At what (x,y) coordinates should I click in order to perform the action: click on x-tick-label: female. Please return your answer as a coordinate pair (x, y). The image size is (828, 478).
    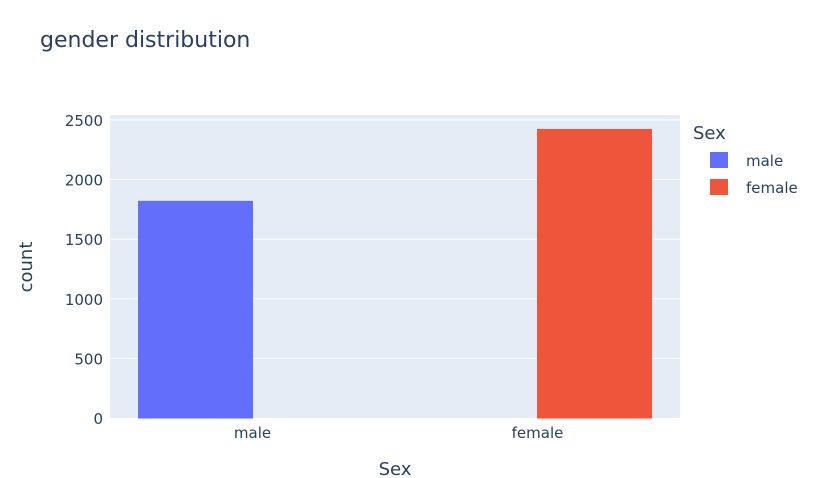
    Looking at the image, I should click on (538, 433).